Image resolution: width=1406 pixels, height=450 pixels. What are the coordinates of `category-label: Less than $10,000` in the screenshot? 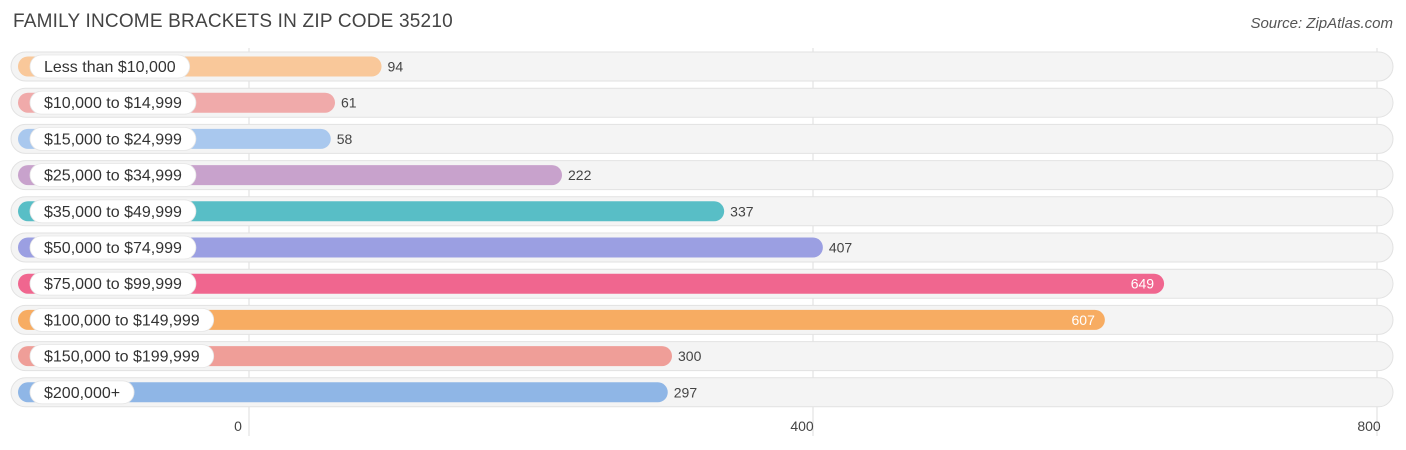 It's located at (110, 67).